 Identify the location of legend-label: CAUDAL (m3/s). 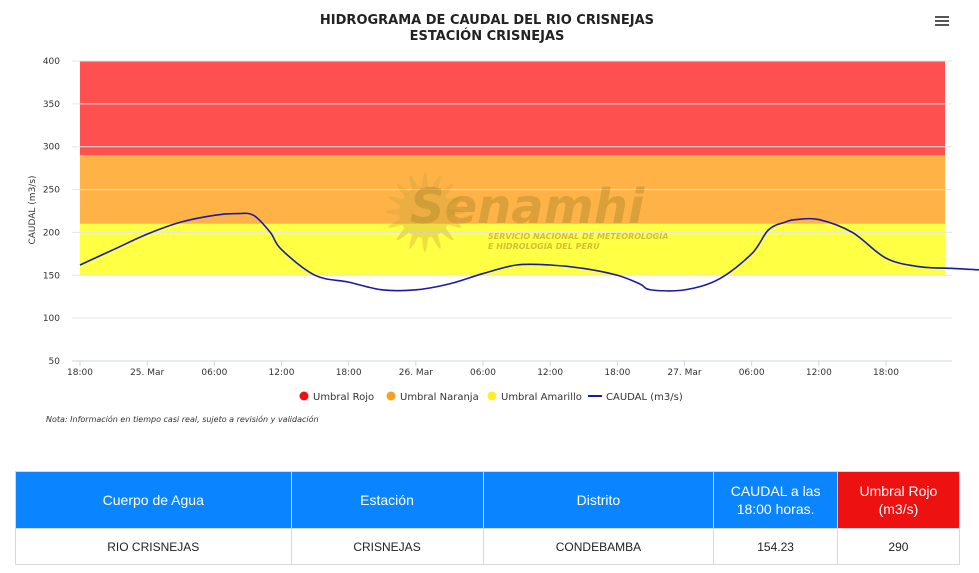
(644, 397).